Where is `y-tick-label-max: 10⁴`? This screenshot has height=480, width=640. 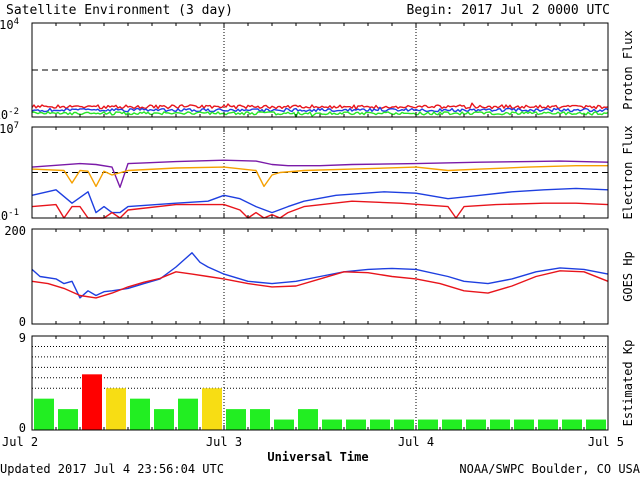 y-tick-label-max: 10⁴ is located at coordinates (9, 24).